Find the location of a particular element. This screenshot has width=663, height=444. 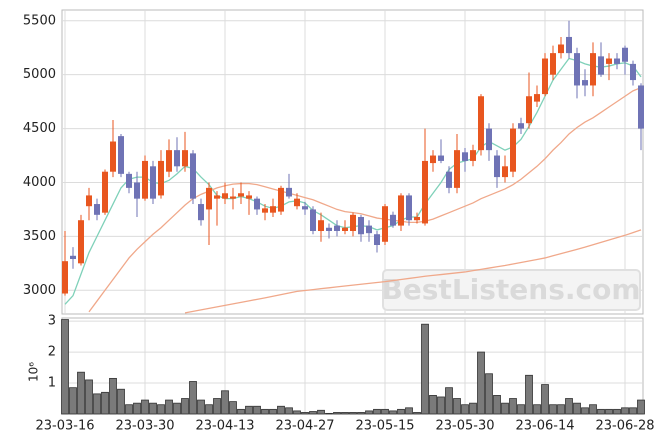

y-tick-label: 4000 is located at coordinates (39, 182).